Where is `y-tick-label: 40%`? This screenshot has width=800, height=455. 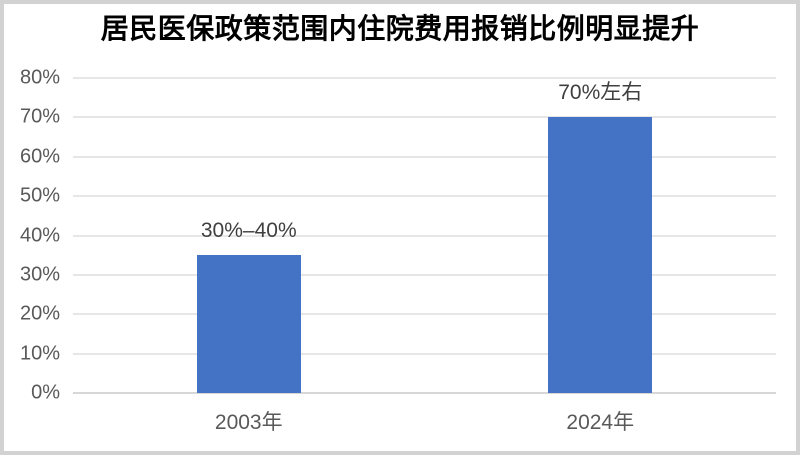
y-tick-label: 40% is located at coordinates (39, 235).